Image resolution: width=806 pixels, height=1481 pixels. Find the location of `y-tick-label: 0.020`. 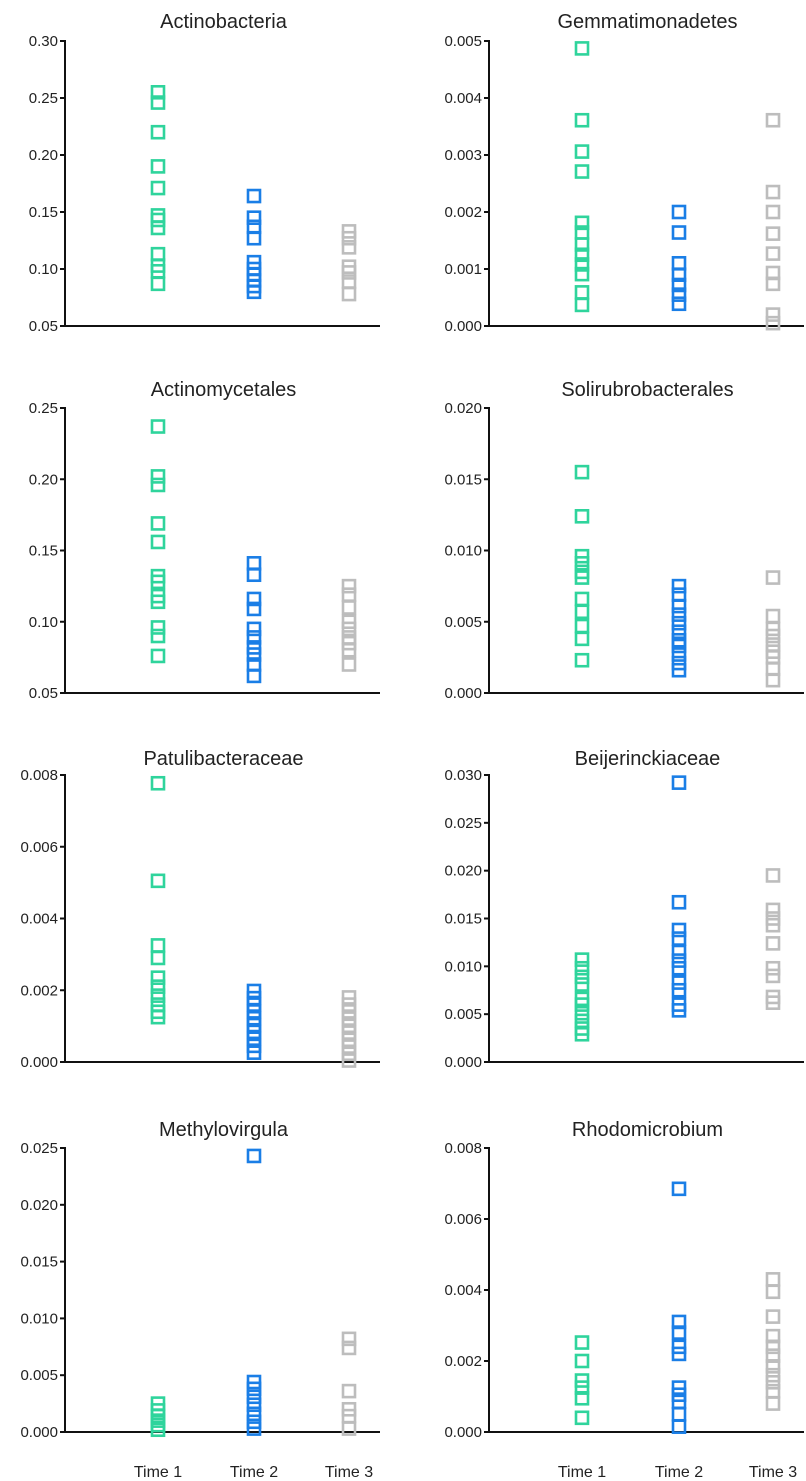

y-tick-label: 0.020 is located at coordinates (463, 871).